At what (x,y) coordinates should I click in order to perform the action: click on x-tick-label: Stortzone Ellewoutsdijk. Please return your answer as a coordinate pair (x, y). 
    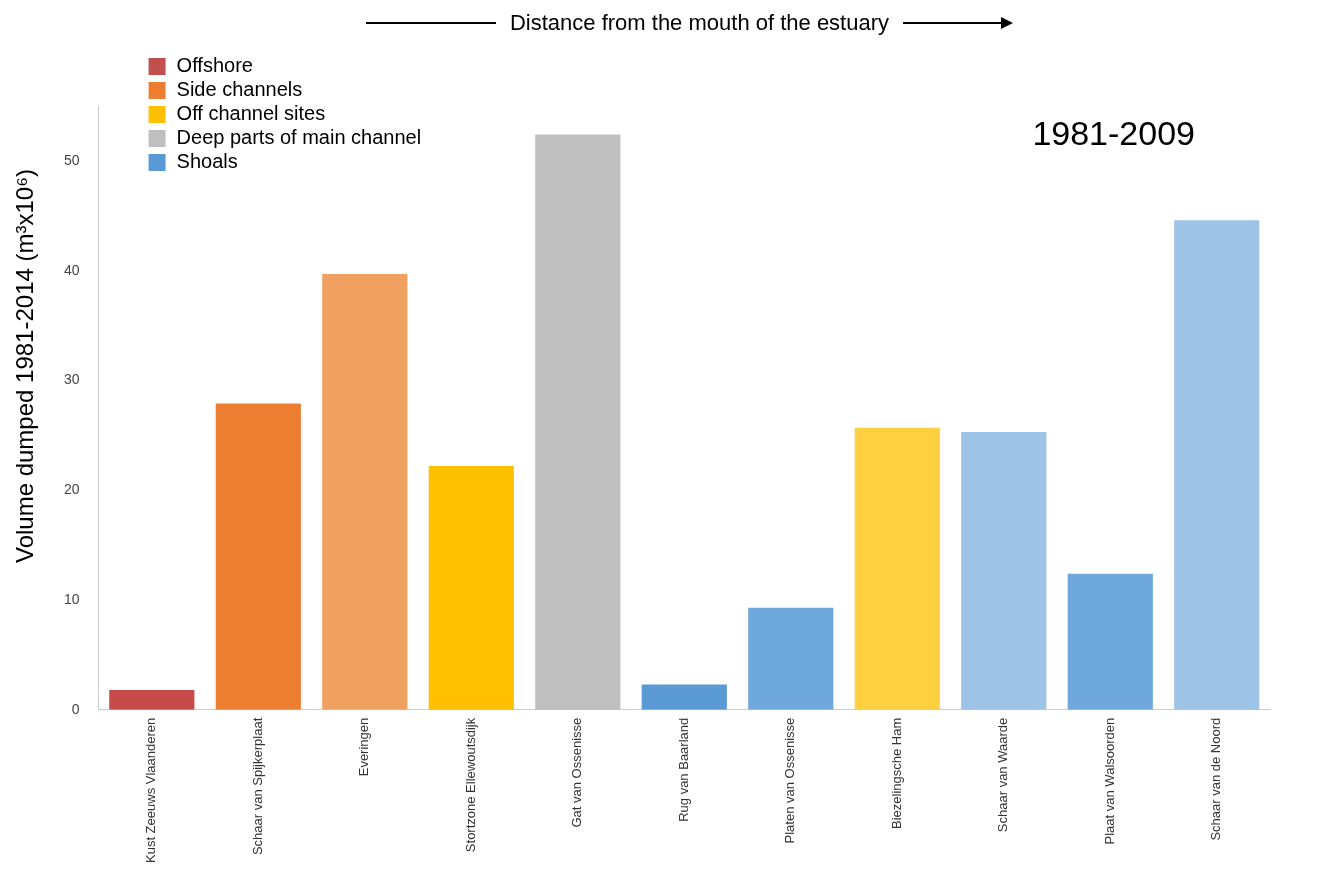
    Looking at the image, I should click on (470, 785).